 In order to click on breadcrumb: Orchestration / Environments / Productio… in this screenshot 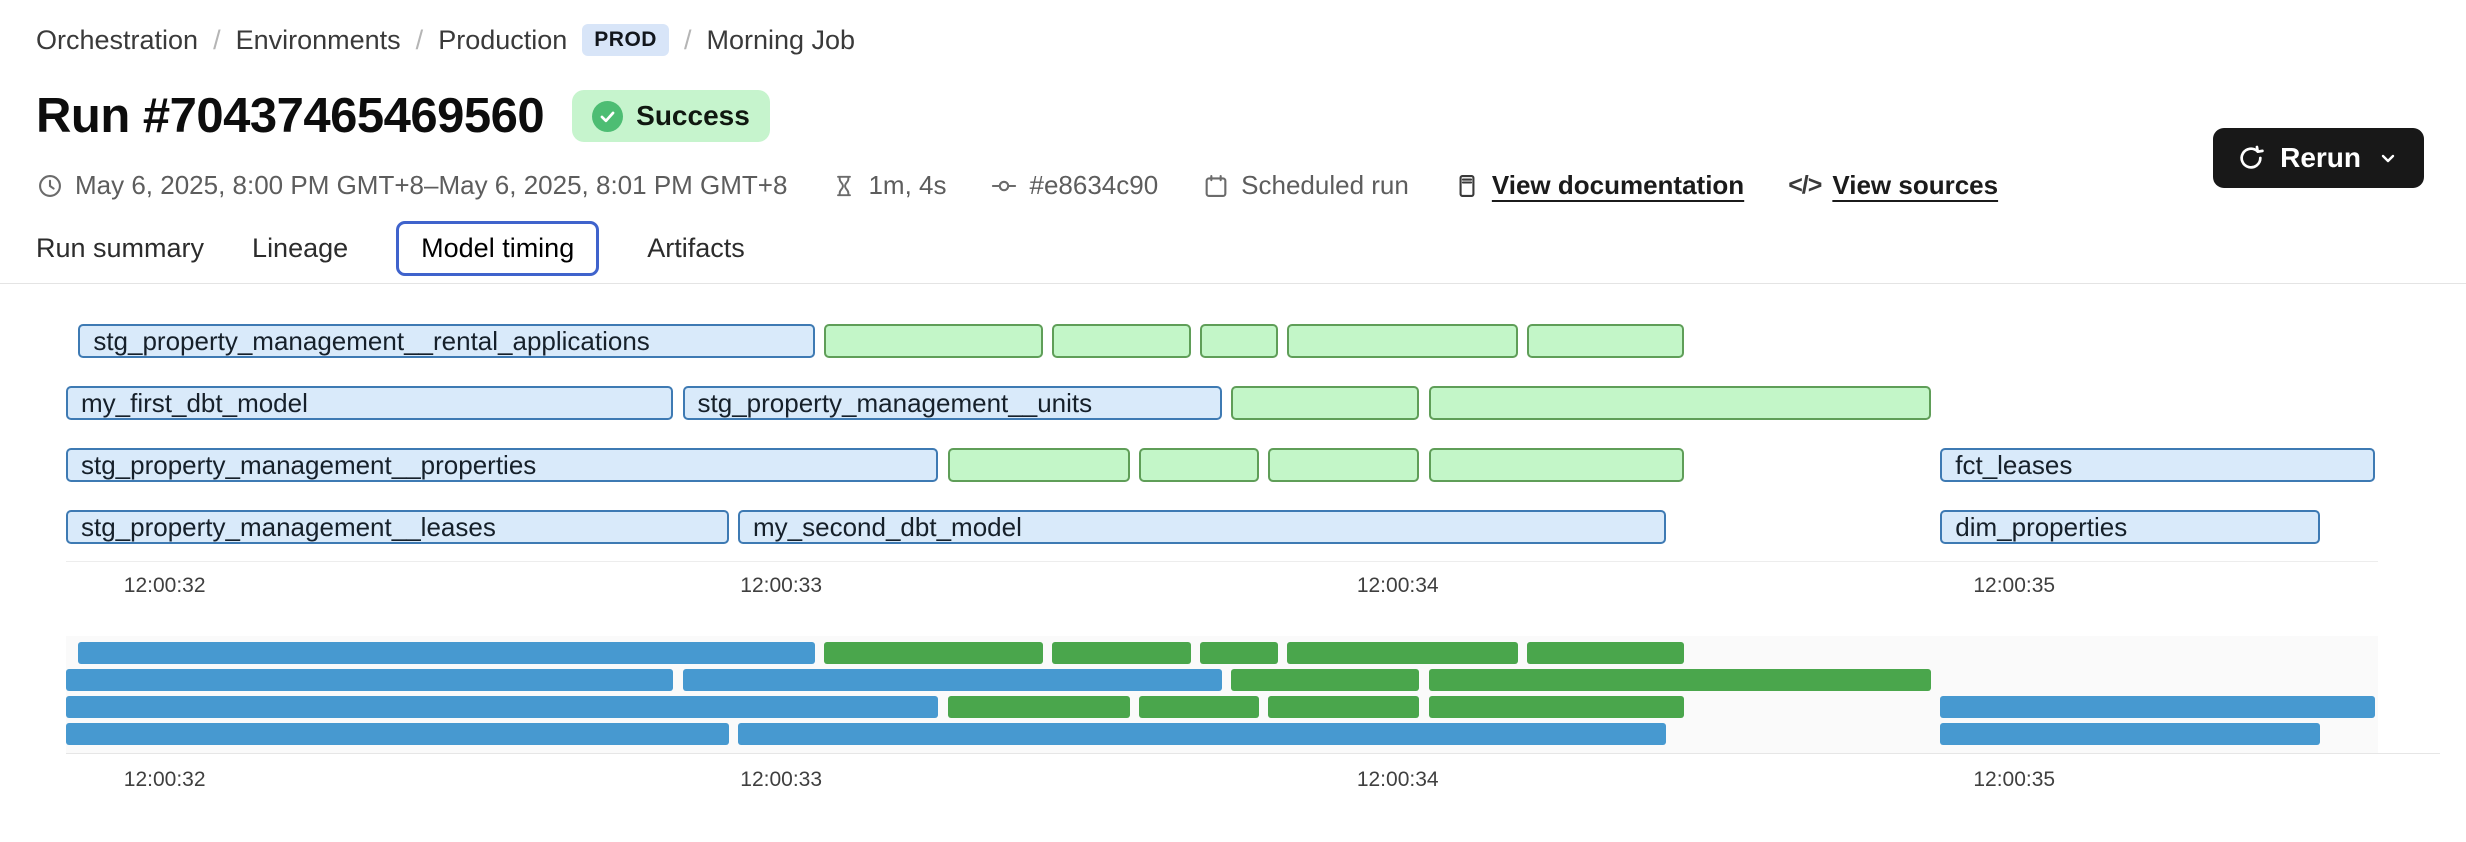, I will do `click(1233, 28)`.